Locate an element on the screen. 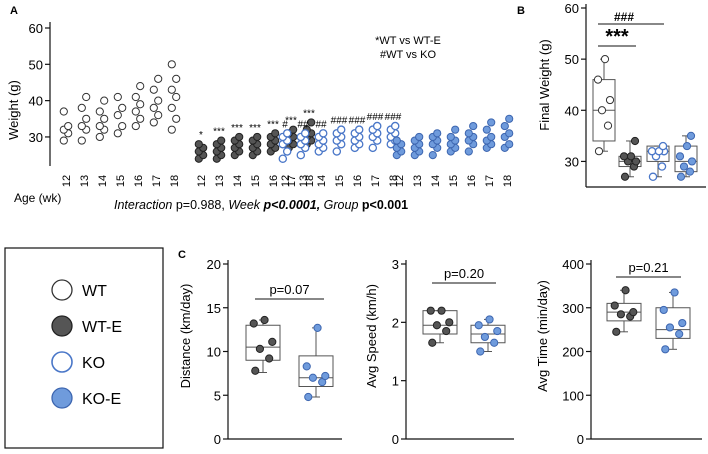 This screenshot has width=708, height=454. panelC3-y-tick-label: 0 is located at coordinates (580, 439).